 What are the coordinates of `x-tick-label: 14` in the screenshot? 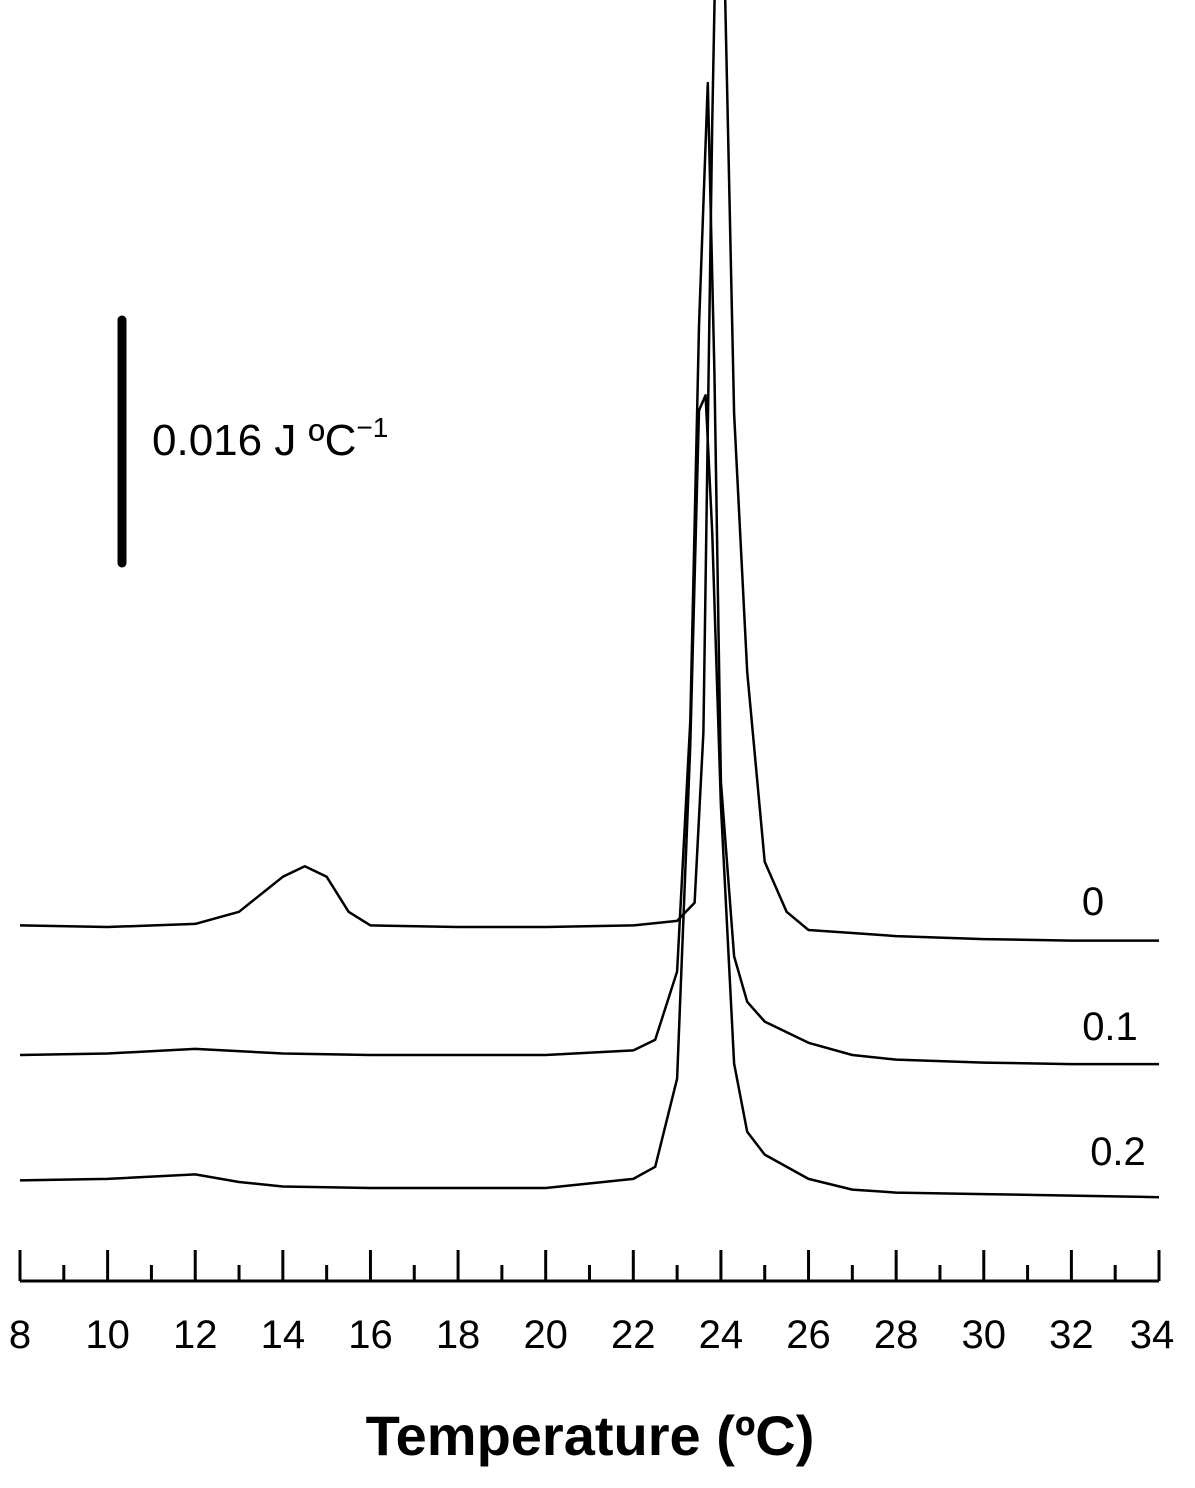 It's located at (283, 1335).